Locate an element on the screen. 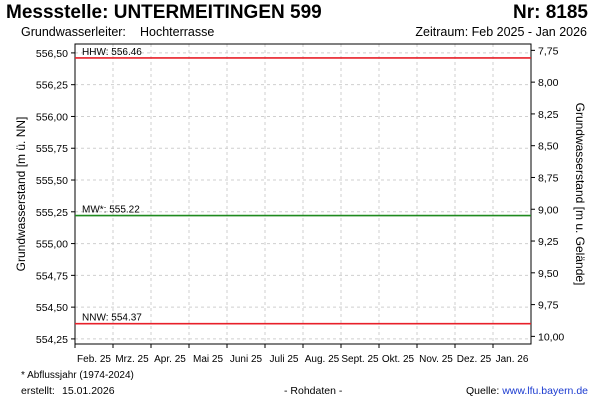  y2-tick-label: 8,75 is located at coordinates (548, 178).